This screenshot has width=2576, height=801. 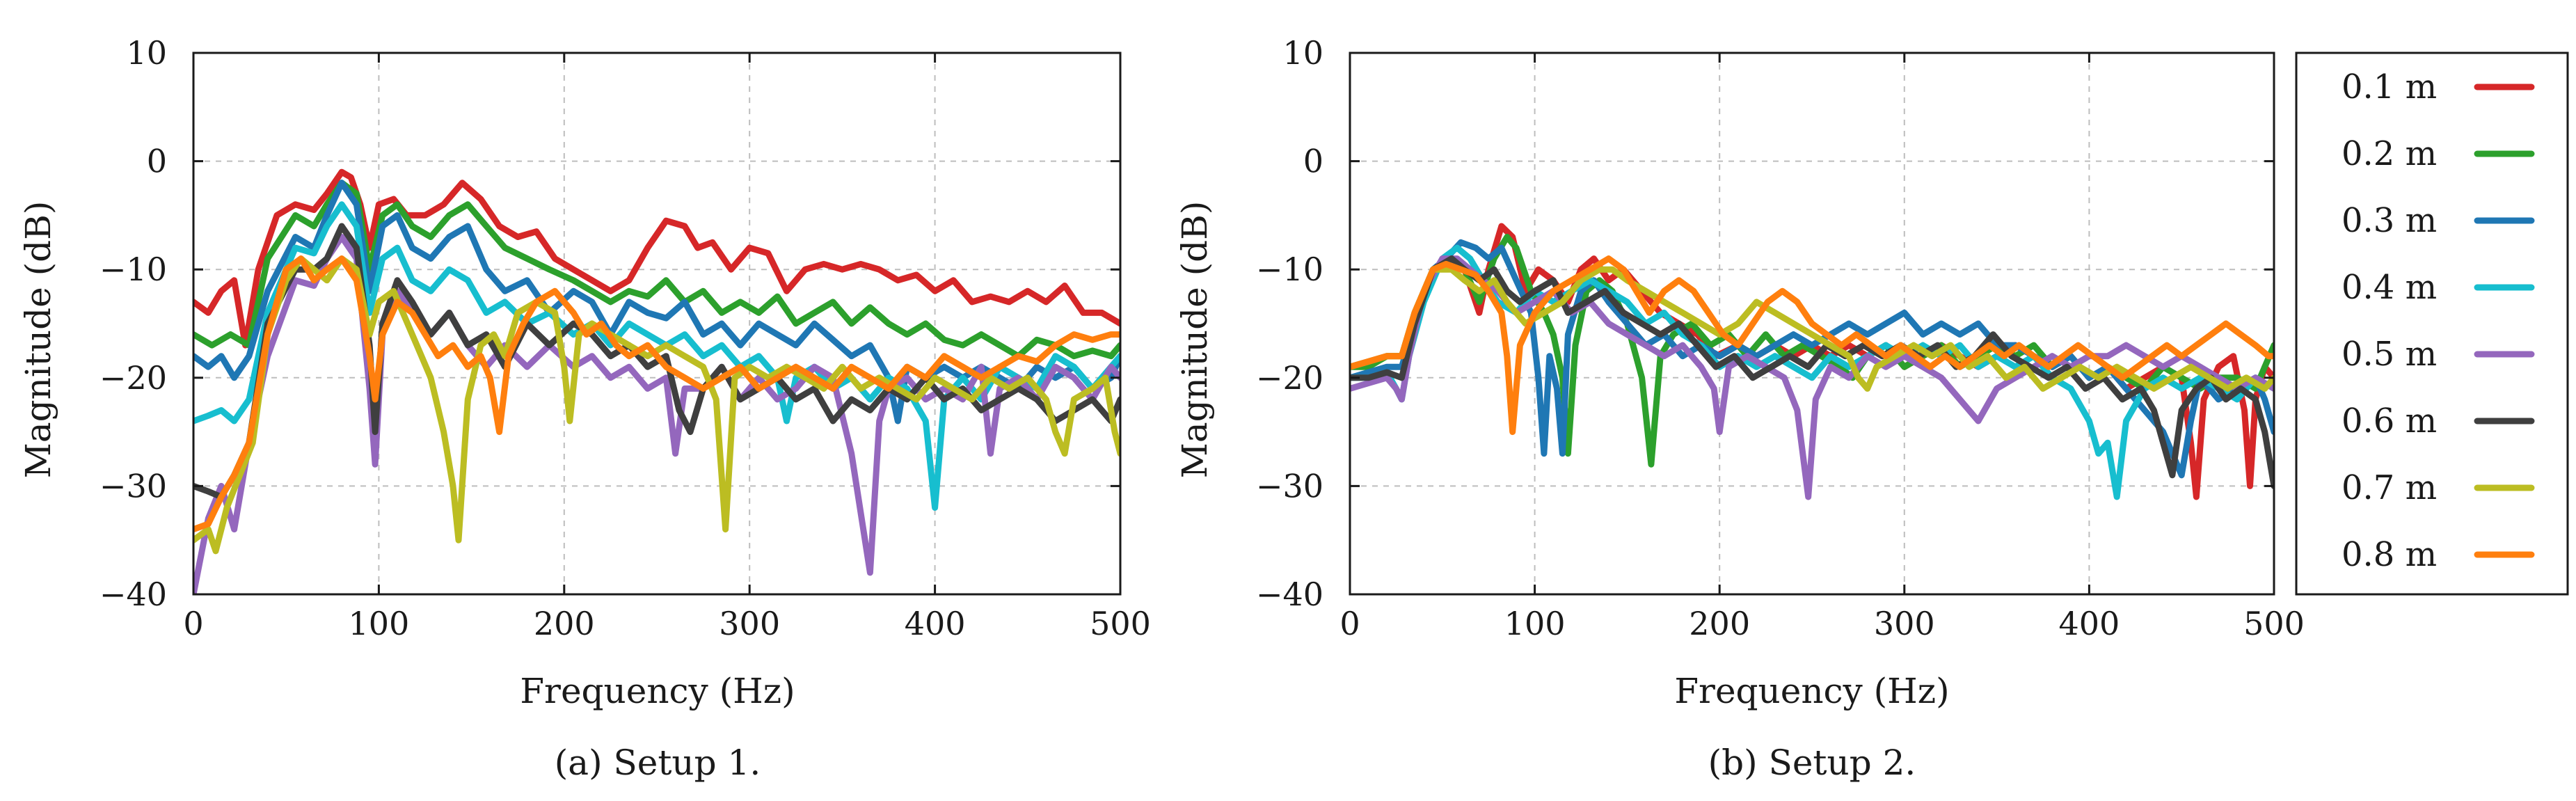 What do you see at coordinates (1812, 329) in the screenshot?
I see `series-line-0-7-m` at bounding box center [1812, 329].